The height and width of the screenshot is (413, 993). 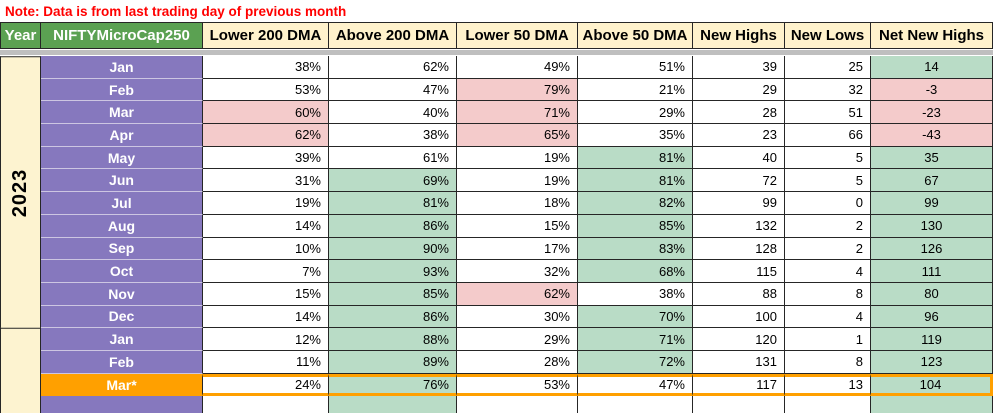 I want to click on data-cell: 131, so click(x=739, y=362).